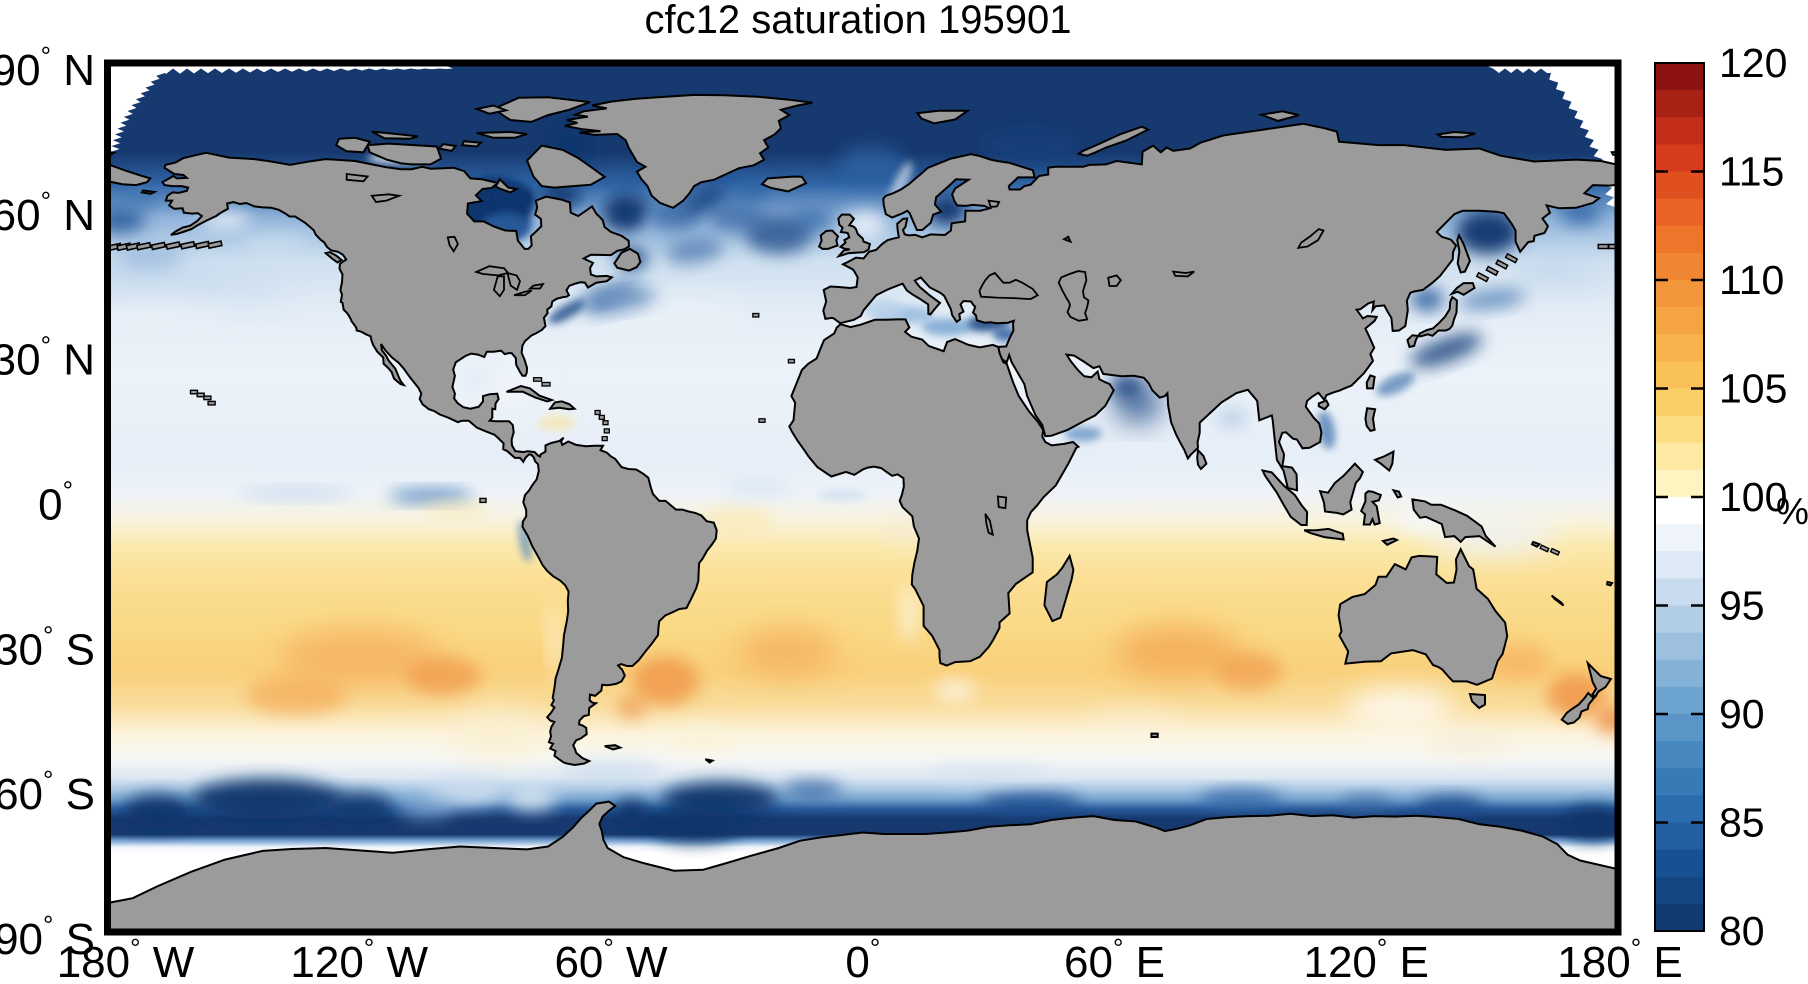 This screenshot has width=1808, height=984. What do you see at coordinates (1751, 280) in the screenshot?
I see `svg-text: 110` at bounding box center [1751, 280].